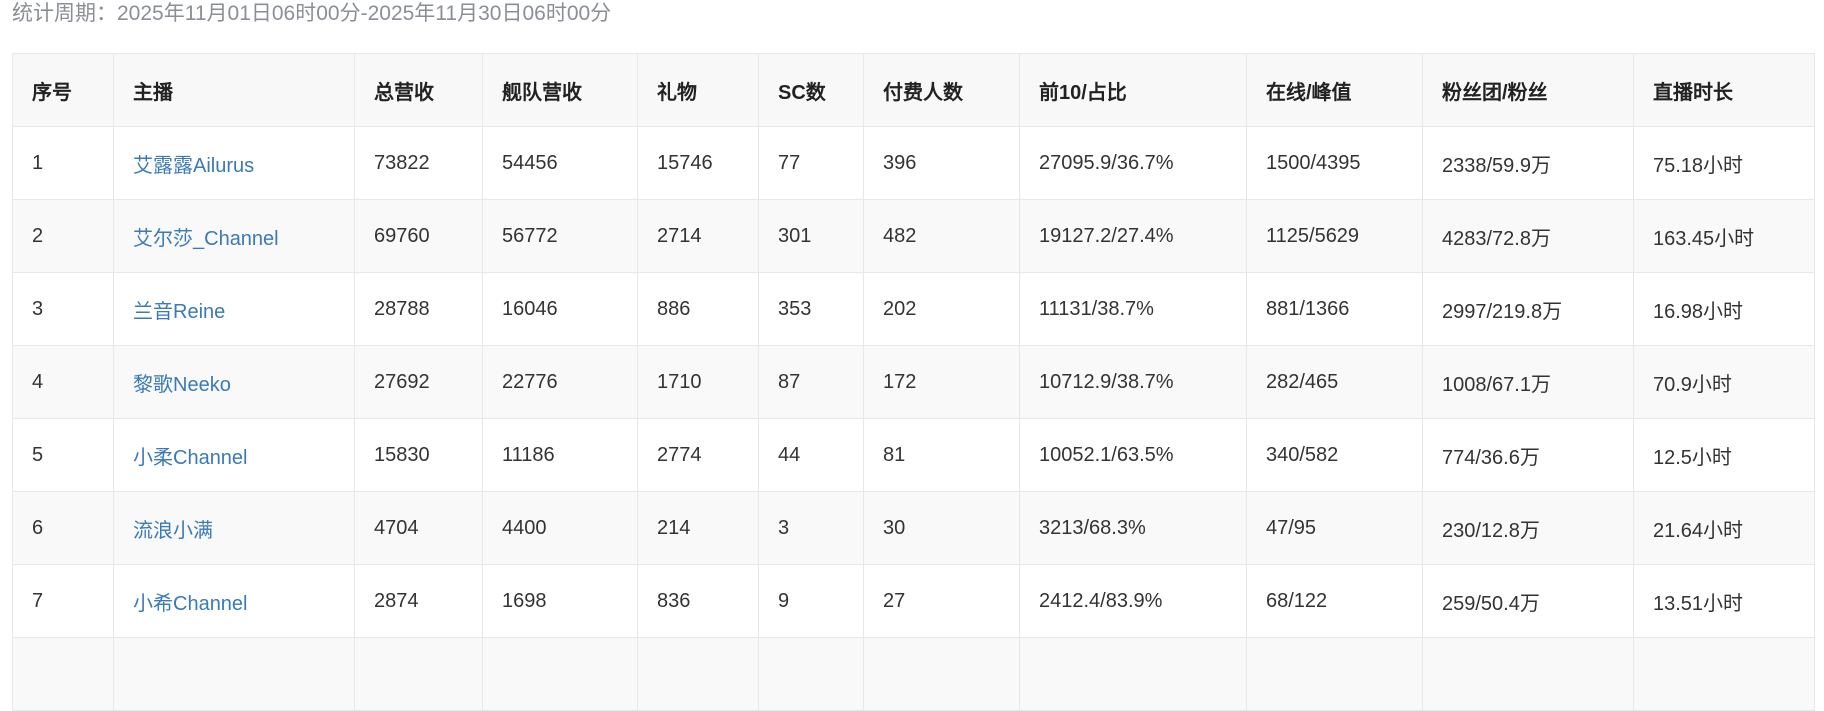 The height and width of the screenshot is (711, 1824). What do you see at coordinates (63, 455) in the screenshot?
I see `table-cell: 5` at bounding box center [63, 455].